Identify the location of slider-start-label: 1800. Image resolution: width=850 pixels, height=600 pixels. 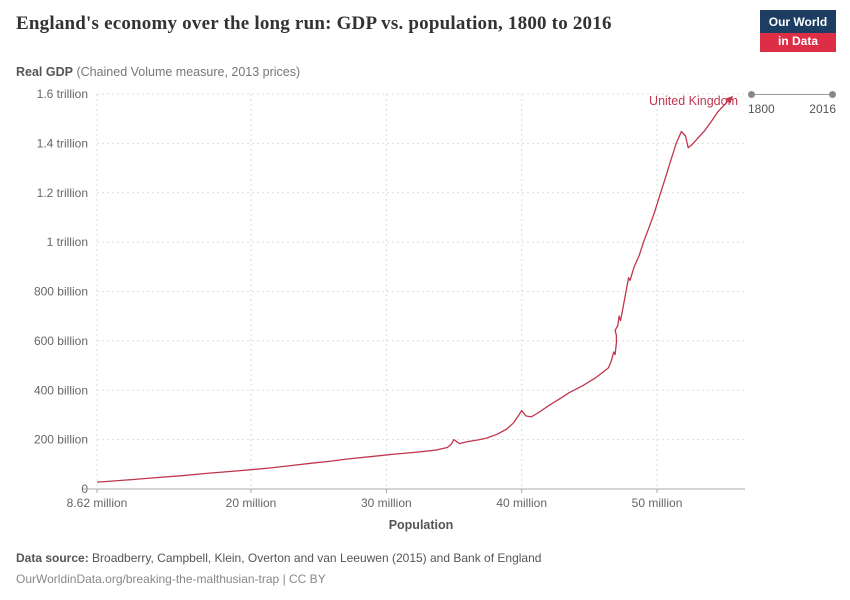
(761, 109).